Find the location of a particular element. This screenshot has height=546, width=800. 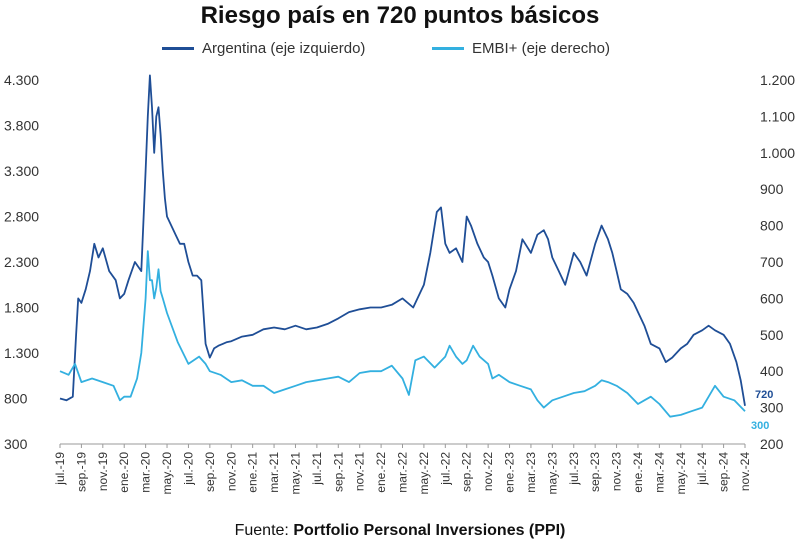

x-tick-label: nov.-23 is located at coordinates (617, 471).